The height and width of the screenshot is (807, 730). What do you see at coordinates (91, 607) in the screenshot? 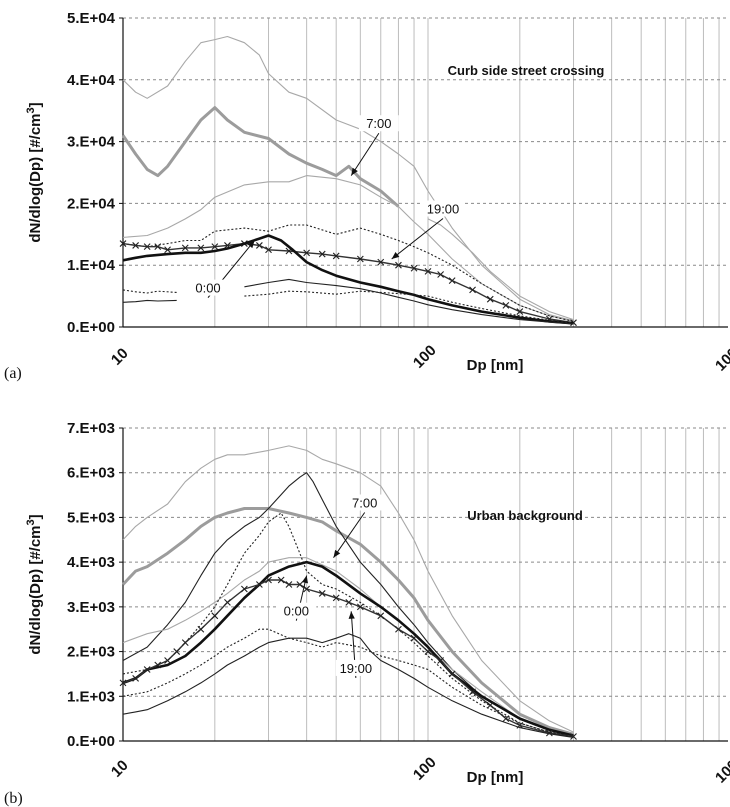
I see `y-tick-label: 3.E+03` at bounding box center [91, 607].